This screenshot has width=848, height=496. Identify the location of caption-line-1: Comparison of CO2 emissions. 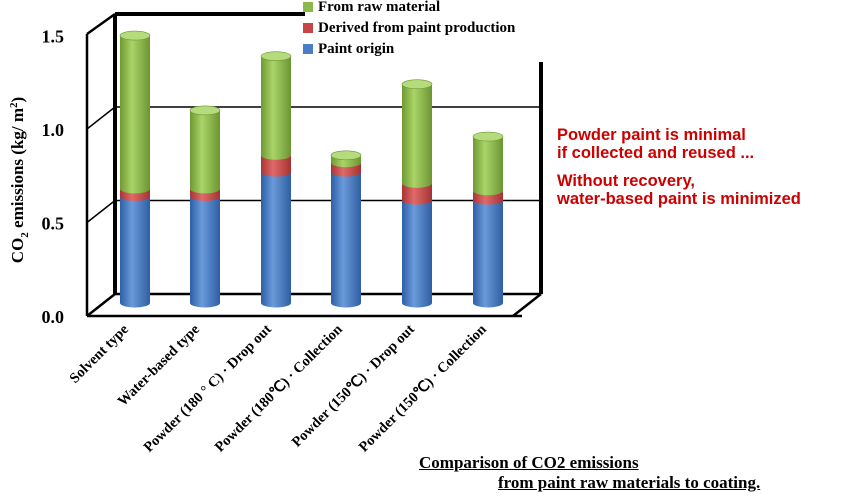
(529, 462).